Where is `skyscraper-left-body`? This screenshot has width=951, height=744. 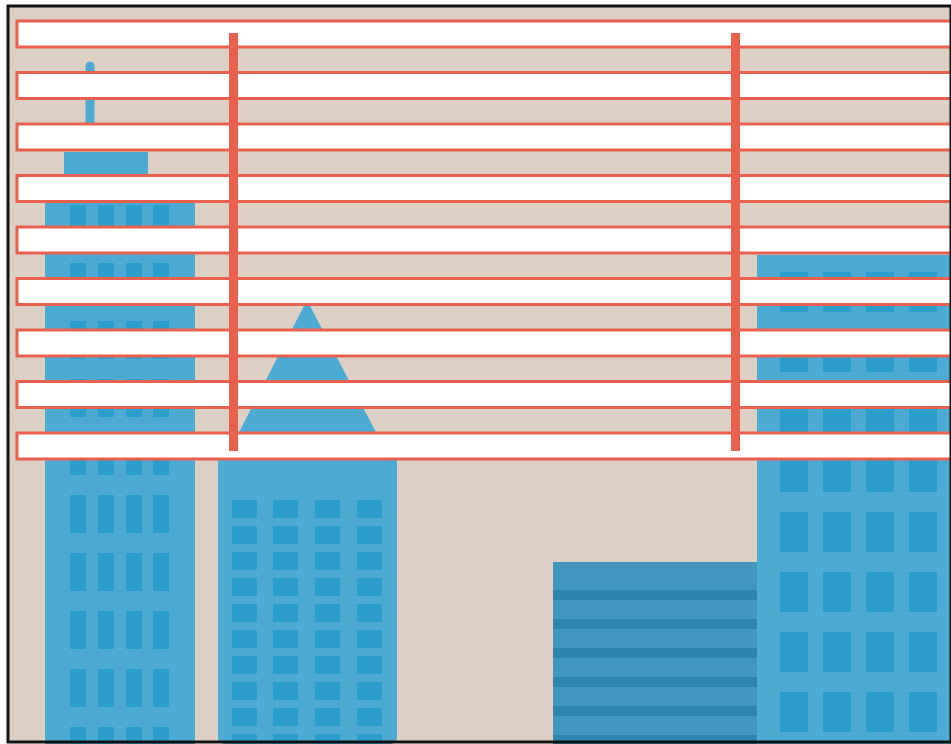 skyscraper-left-body is located at coordinates (120, 461).